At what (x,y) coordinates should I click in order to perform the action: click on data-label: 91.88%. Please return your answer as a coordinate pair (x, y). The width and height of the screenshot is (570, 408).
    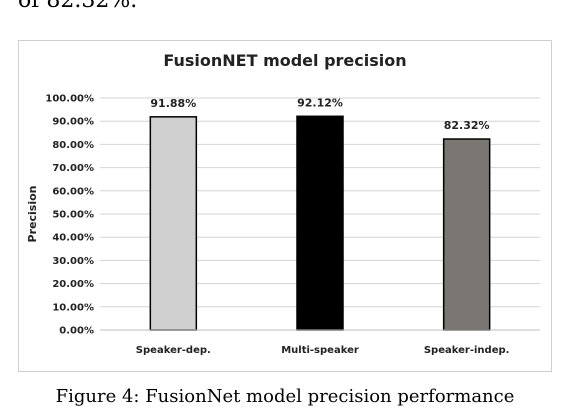
    Looking at the image, I should click on (173, 103).